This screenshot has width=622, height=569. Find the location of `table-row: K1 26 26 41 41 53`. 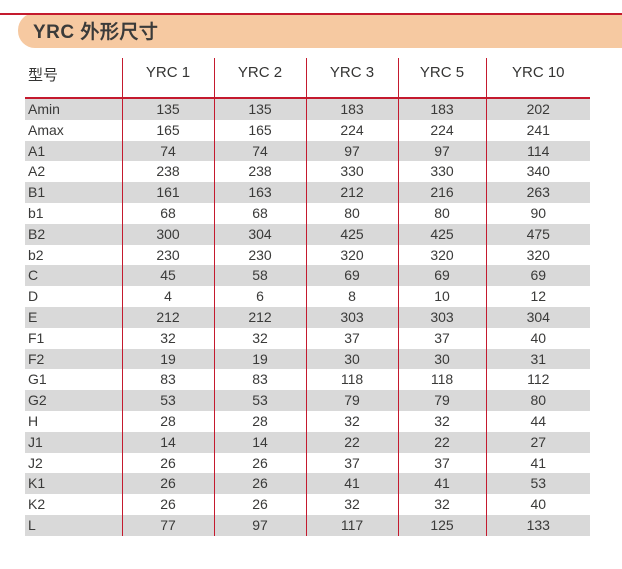

table-row: K1 26 26 41 41 53 is located at coordinates (307, 484).